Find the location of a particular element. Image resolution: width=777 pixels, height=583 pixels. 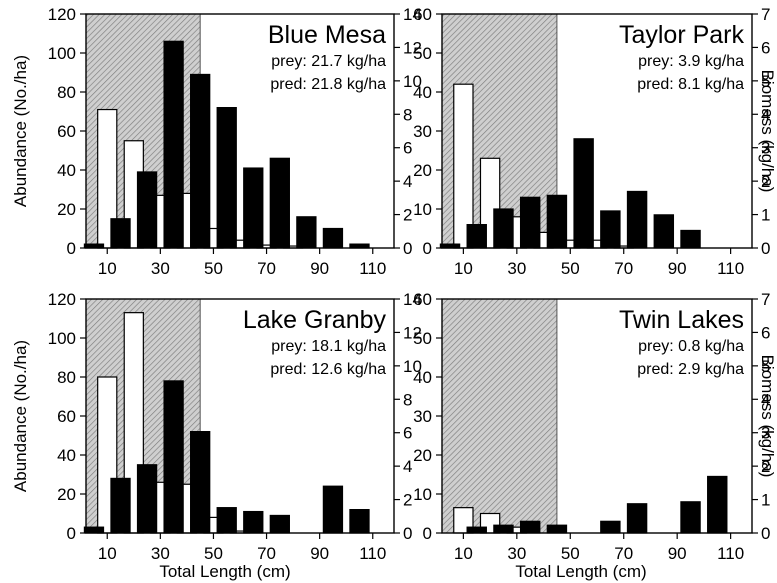

right-tick-label: 1 is located at coordinates (765, 215).